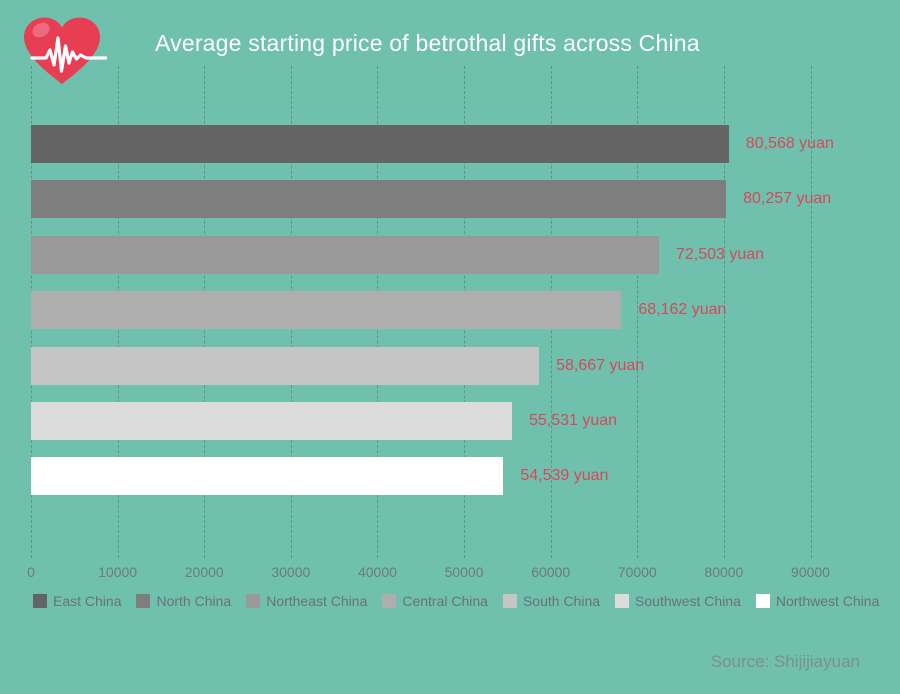 This screenshot has width=900, height=694. I want to click on bar-value-label: 80,568 yuan, so click(789, 143).